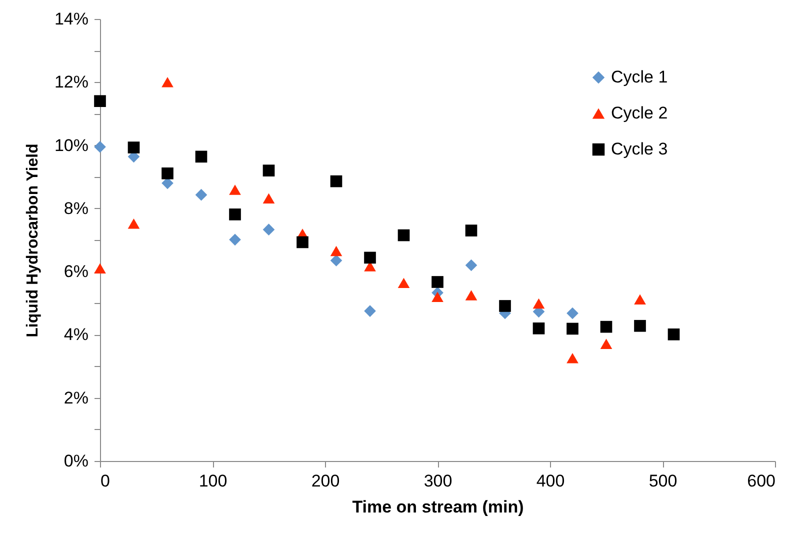 The width and height of the screenshot is (792, 537). What do you see at coordinates (76, 208) in the screenshot?
I see `y-tick-label: 8%` at bounding box center [76, 208].